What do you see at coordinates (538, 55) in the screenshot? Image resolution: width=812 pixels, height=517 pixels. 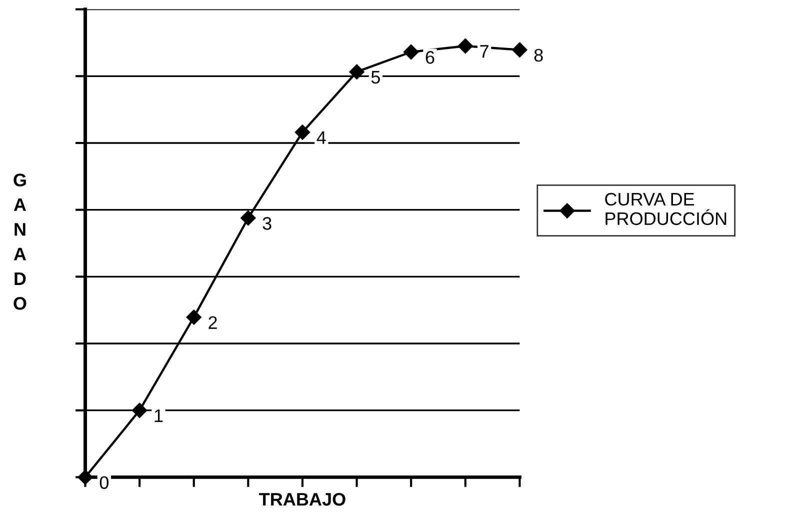 I see `text: 8` at bounding box center [538, 55].